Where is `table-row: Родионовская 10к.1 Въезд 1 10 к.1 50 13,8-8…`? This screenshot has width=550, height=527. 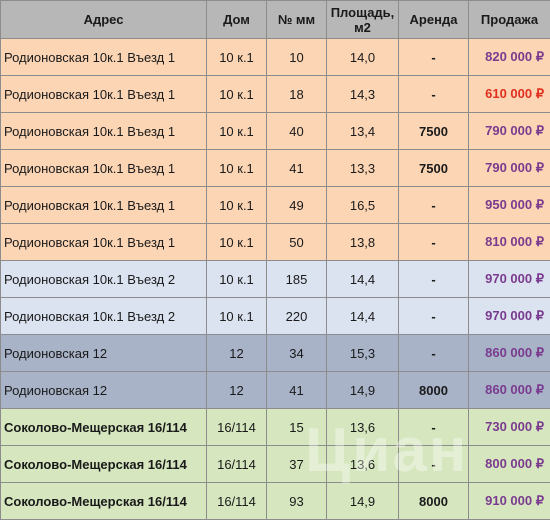 table-row: Родионовская 10к.1 Въезд 1 10 к.1 50 13,8-8… is located at coordinates (275, 242).